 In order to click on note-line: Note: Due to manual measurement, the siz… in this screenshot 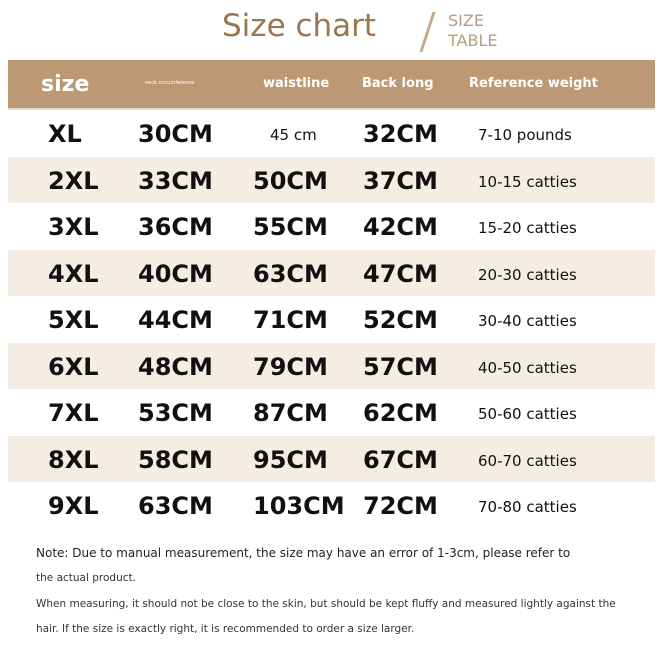, I will do `click(303, 553)`.